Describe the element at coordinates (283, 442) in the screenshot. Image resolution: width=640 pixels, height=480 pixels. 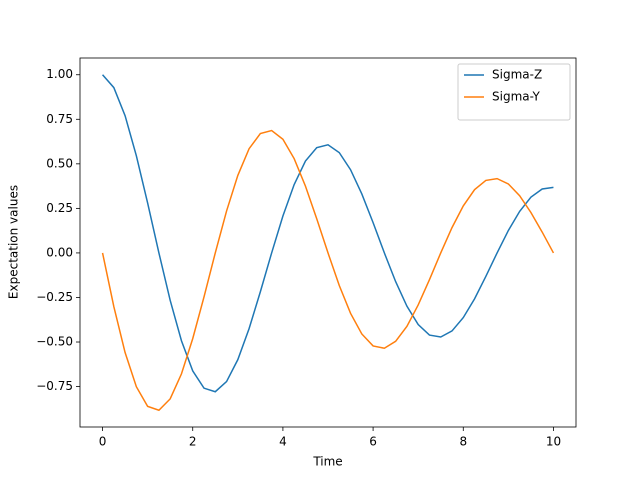
I see `x-tick-label: 4` at that location.